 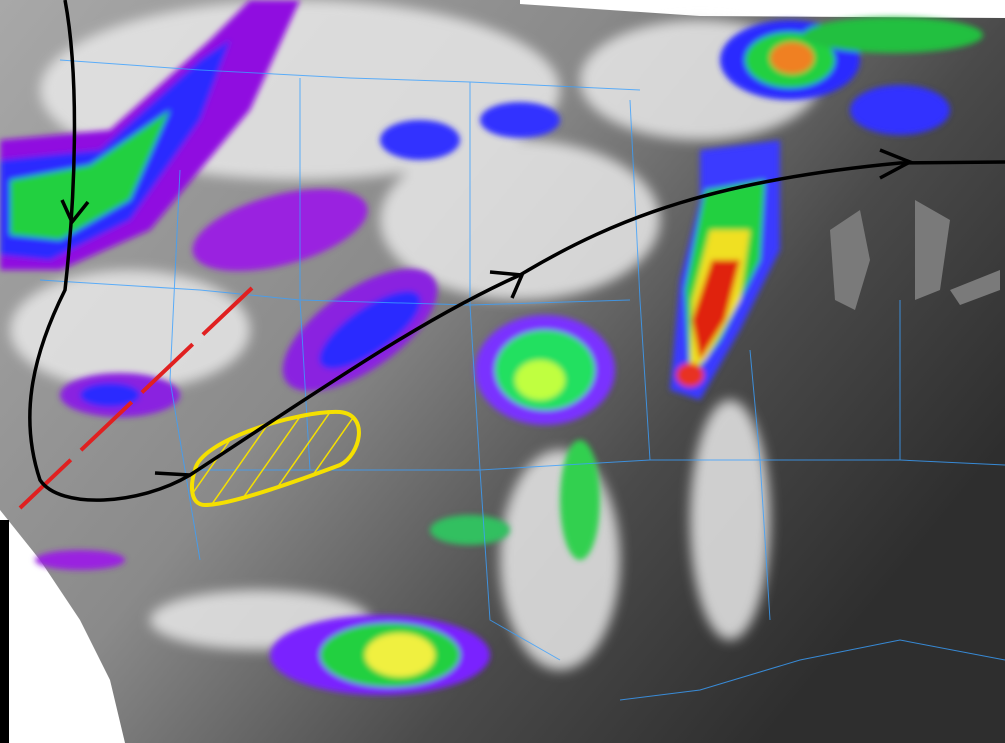 What do you see at coordinates (4, 631) in the screenshot?
I see `black-edge` at bounding box center [4, 631].